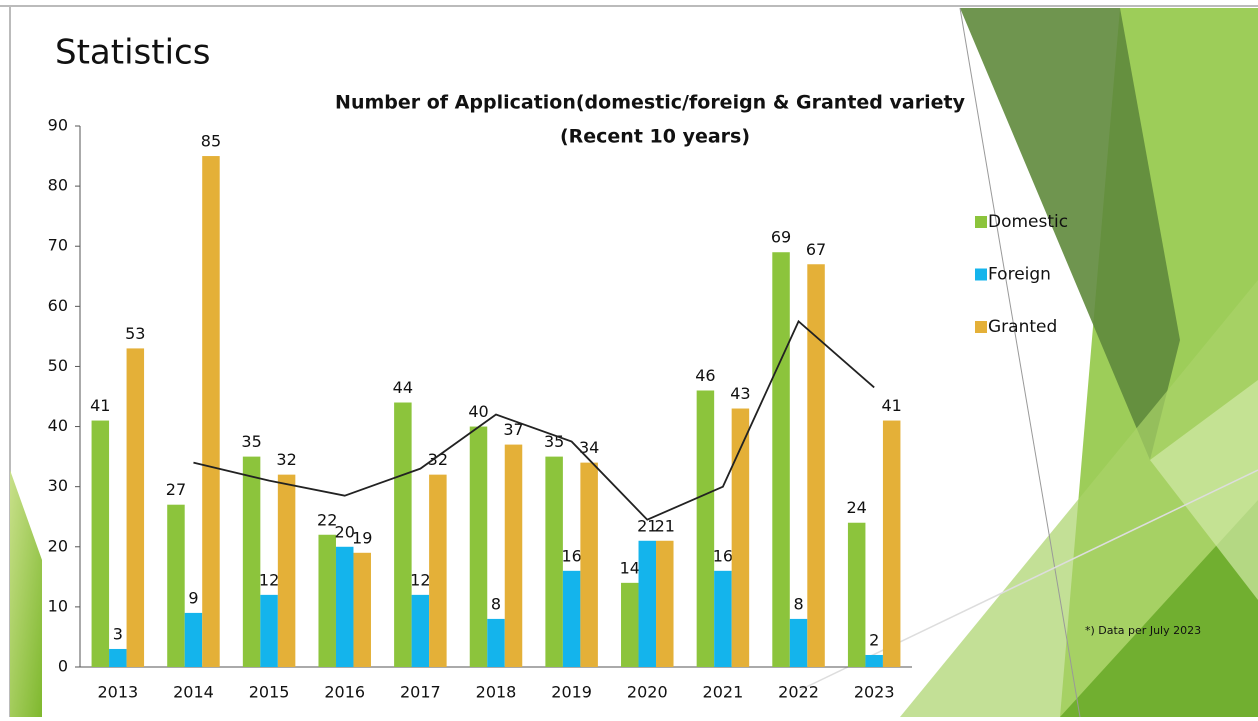  Describe the element at coordinates (58, 545) in the screenshot. I see `y-tick-label: 20` at that location.